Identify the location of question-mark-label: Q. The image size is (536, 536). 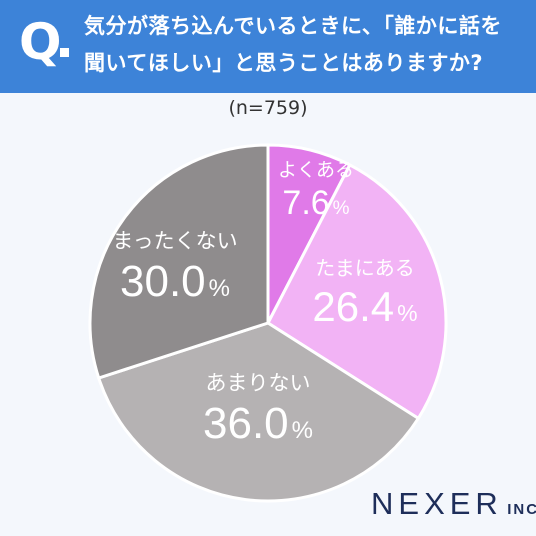
(40, 42).